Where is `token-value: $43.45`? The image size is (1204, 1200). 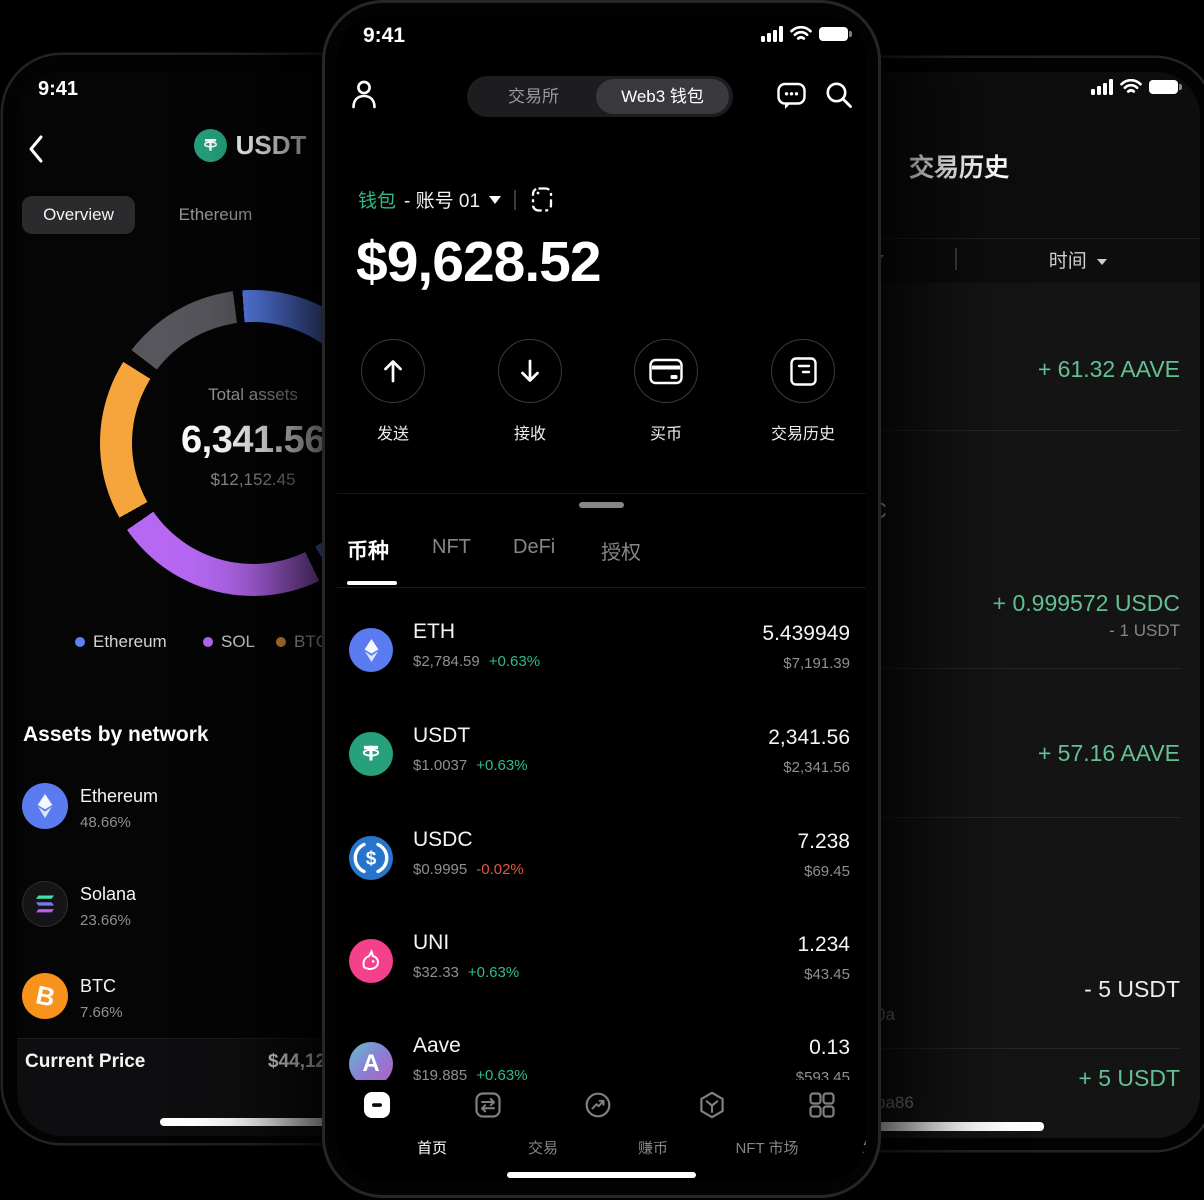
token-value: $43.45 is located at coordinates (827, 974).